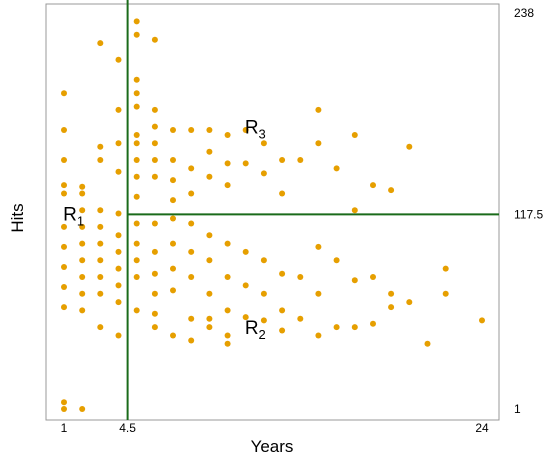 The image size is (550, 458). Describe the element at coordinates (524, 13) in the screenshot. I see `y-tick-label: 238` at that location.